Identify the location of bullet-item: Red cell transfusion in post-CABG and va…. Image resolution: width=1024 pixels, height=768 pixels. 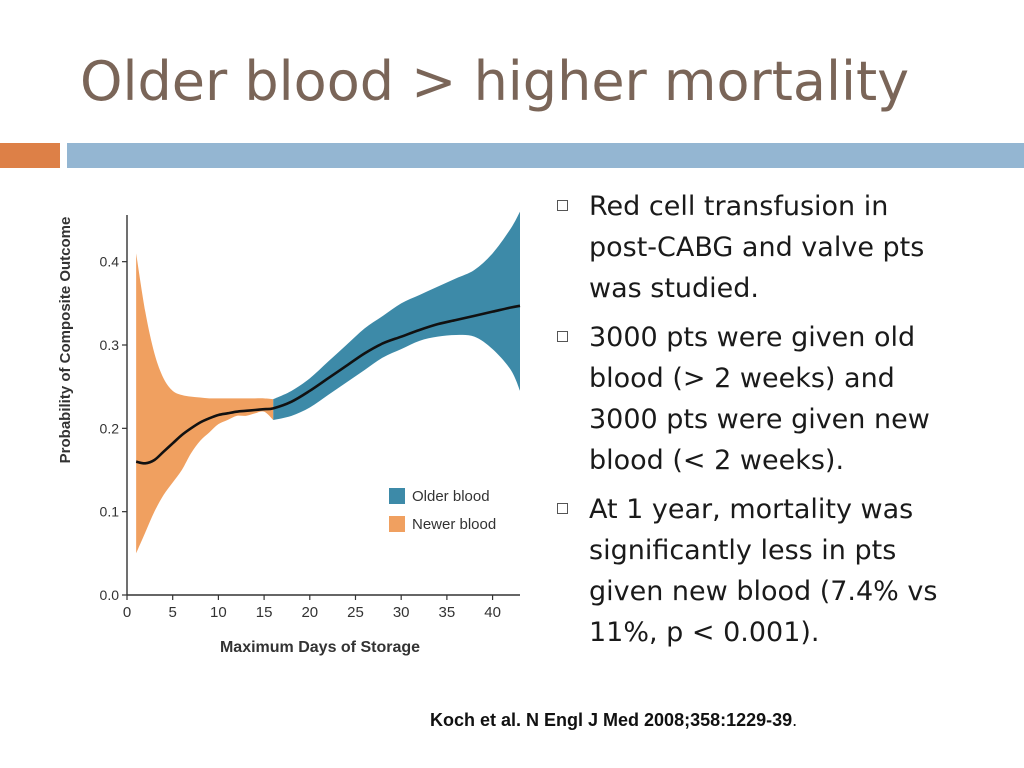
(755, 247).